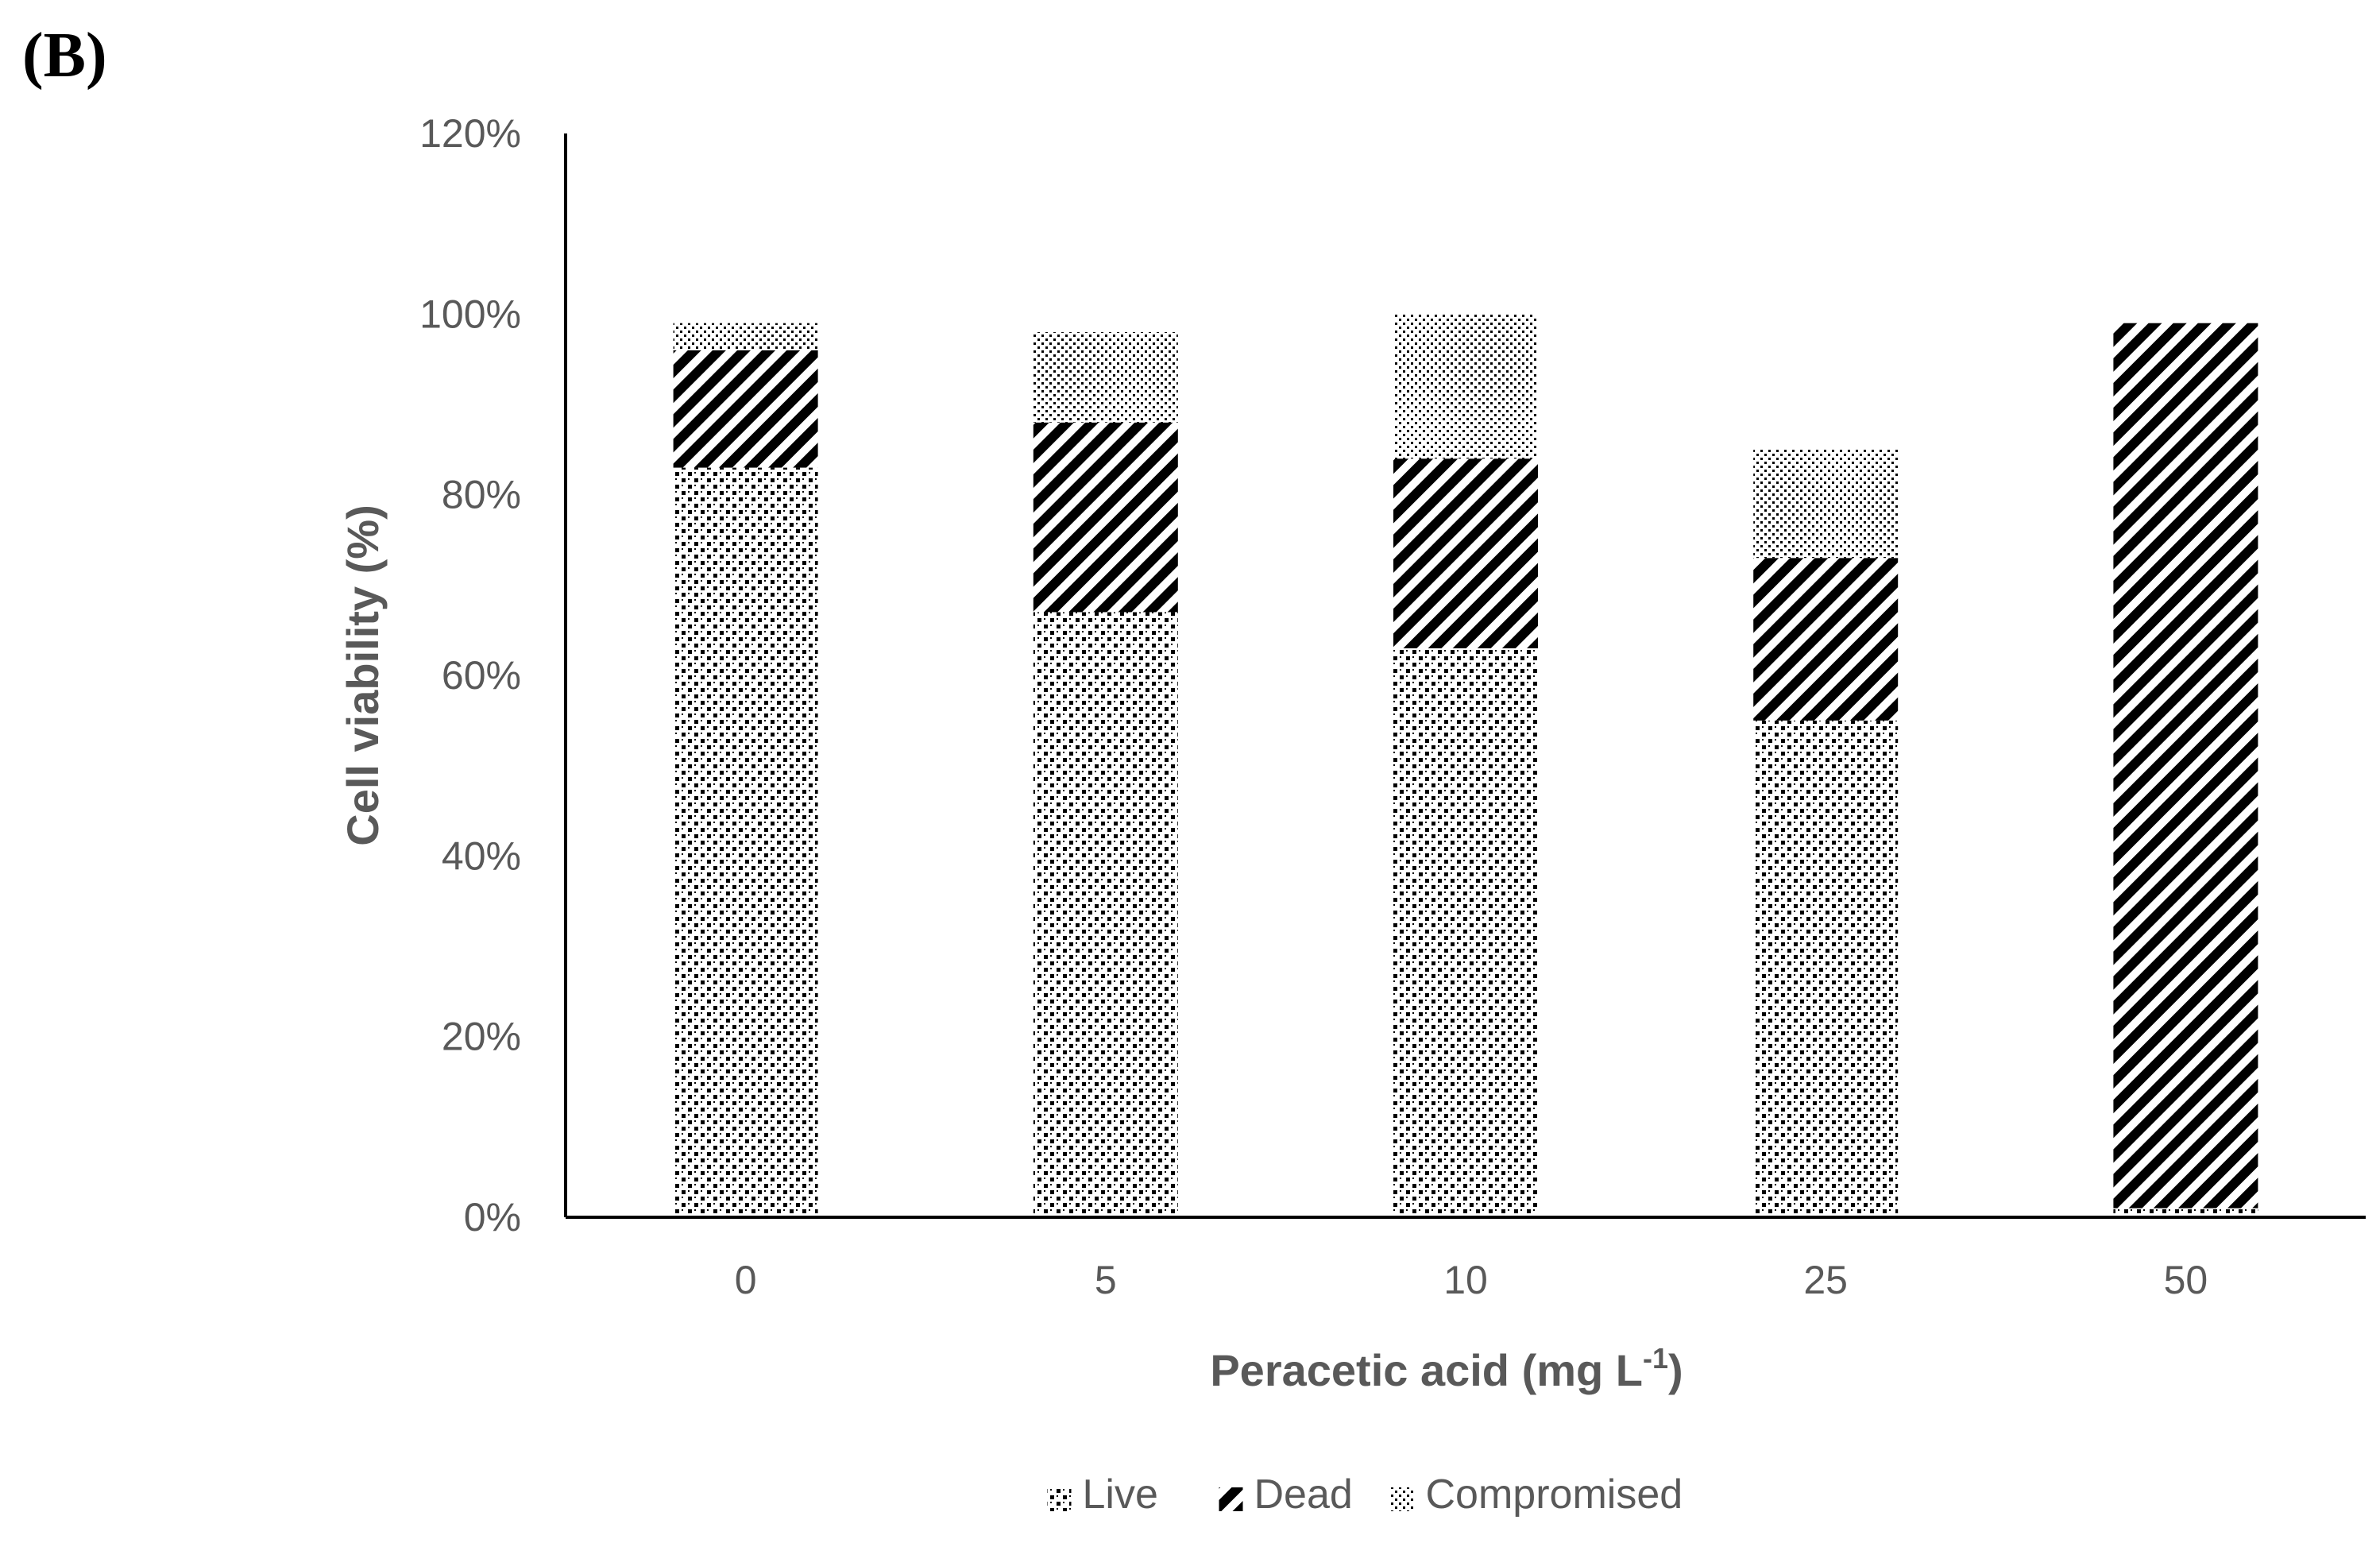  Describe the element at coordinates (2186, 1280) in the screenshot. I see `x-tick-label: 50` at that location.